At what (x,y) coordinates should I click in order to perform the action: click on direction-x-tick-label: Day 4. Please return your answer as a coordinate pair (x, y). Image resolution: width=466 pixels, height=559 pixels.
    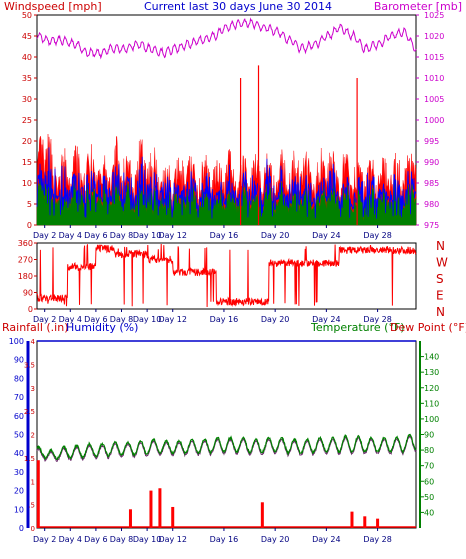
    Looking at the image, I should click on (70, 319).